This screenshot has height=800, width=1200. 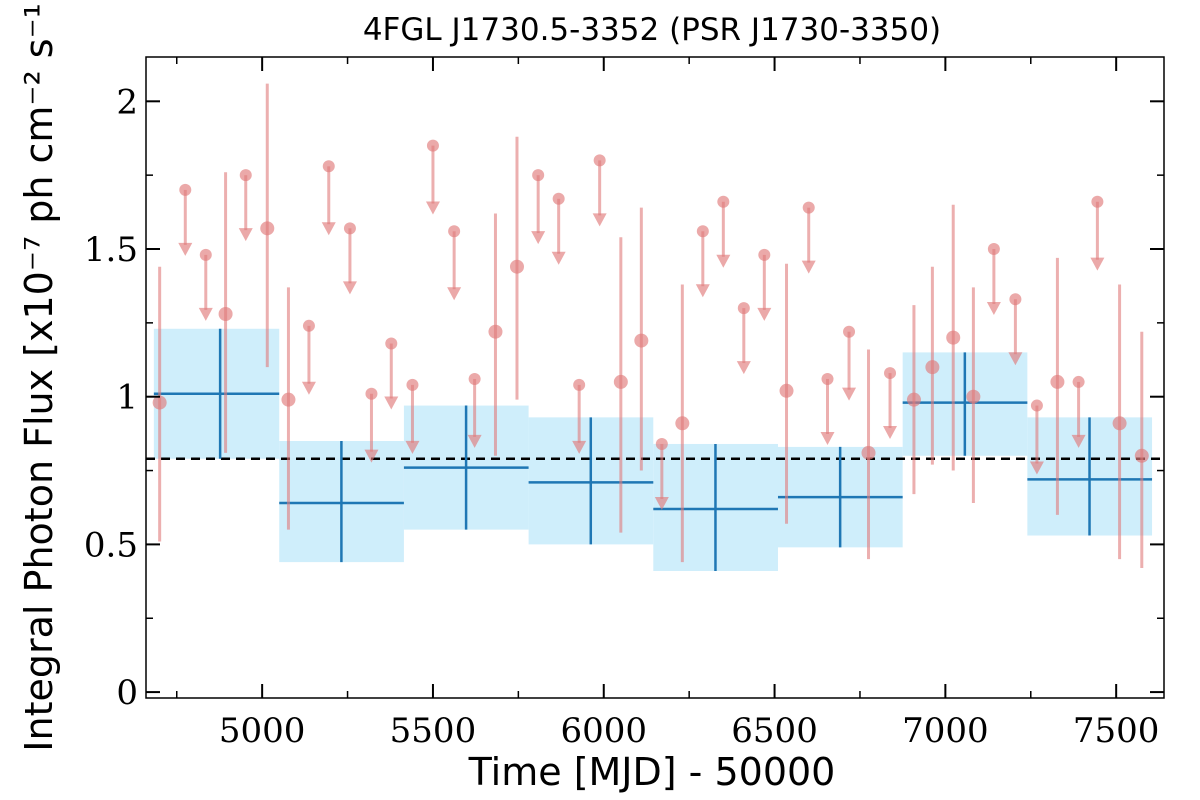 I want to click on x-tick-label: 7500, so click(x=1116, y=731).